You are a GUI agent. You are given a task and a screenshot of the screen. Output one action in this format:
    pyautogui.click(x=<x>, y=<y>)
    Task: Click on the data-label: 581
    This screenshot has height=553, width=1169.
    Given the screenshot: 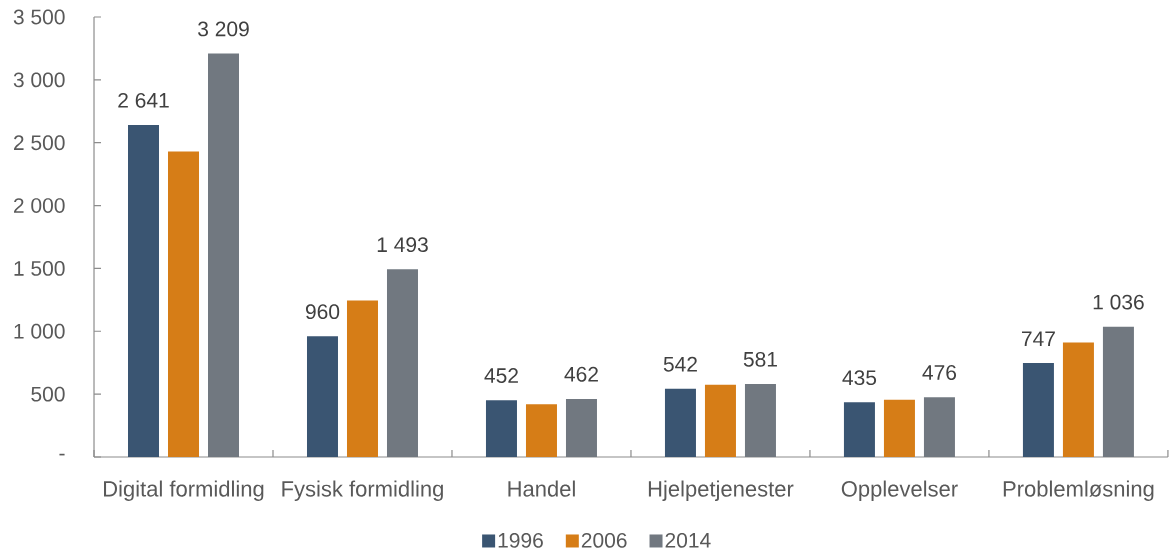 What is the action you would take?
    pyautogui.click(x=760, y=359)
    